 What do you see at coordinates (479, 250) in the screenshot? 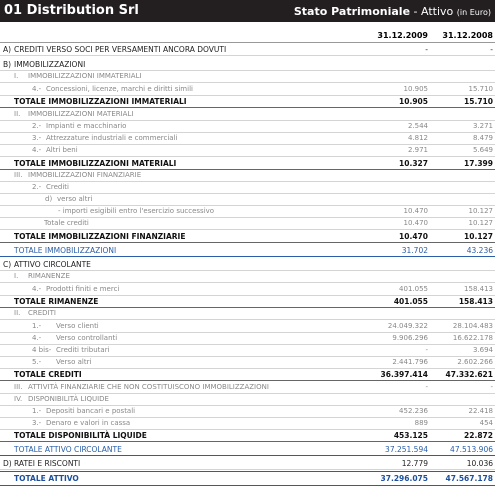
I see `row-value: 43.236` at bounding box center [479, 250].